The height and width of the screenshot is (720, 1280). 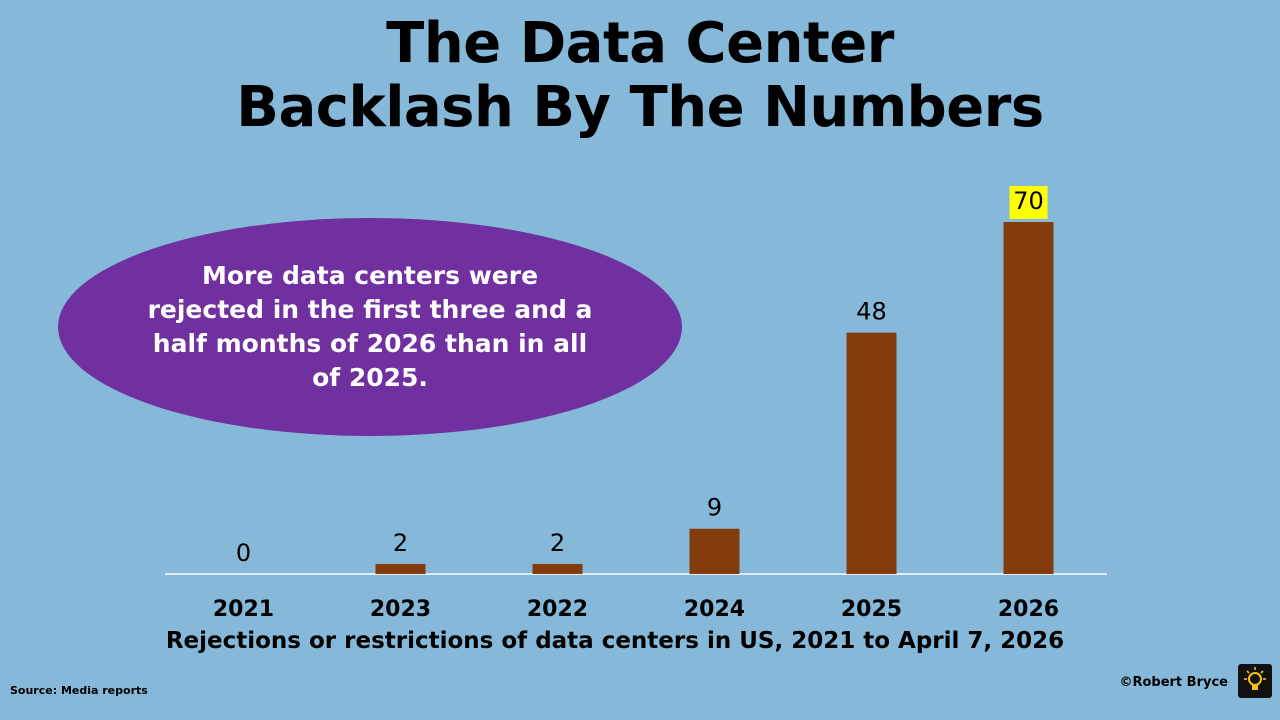 I want to click on x-tick-label-2025: 2025, so click(x=871, y=609).